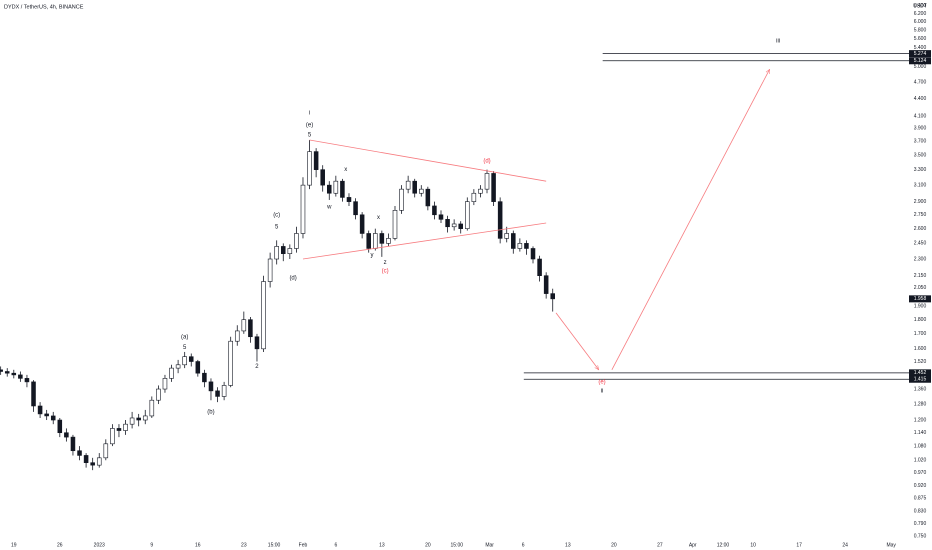 The height and width of the screenshot is (550, 932). Describe the element at coordinates (14, 545) in the screenshot. I see `x-tick-label: 19` at that location.